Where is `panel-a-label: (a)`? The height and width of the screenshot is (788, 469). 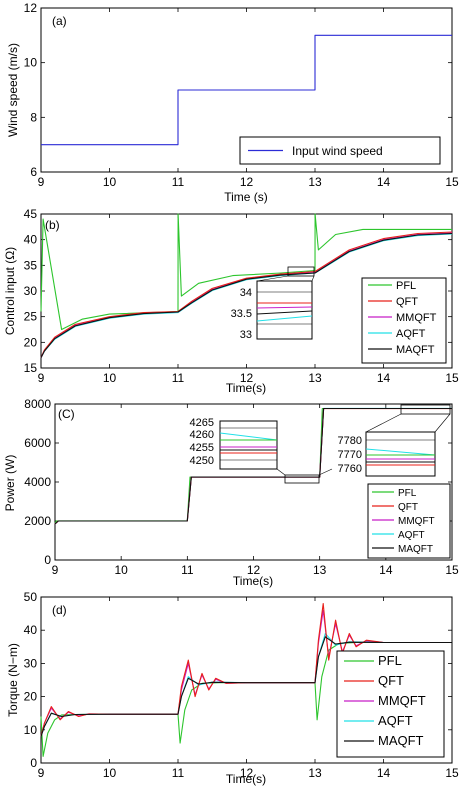
panel-a-label: (a) is located at coordinates (59, 21).